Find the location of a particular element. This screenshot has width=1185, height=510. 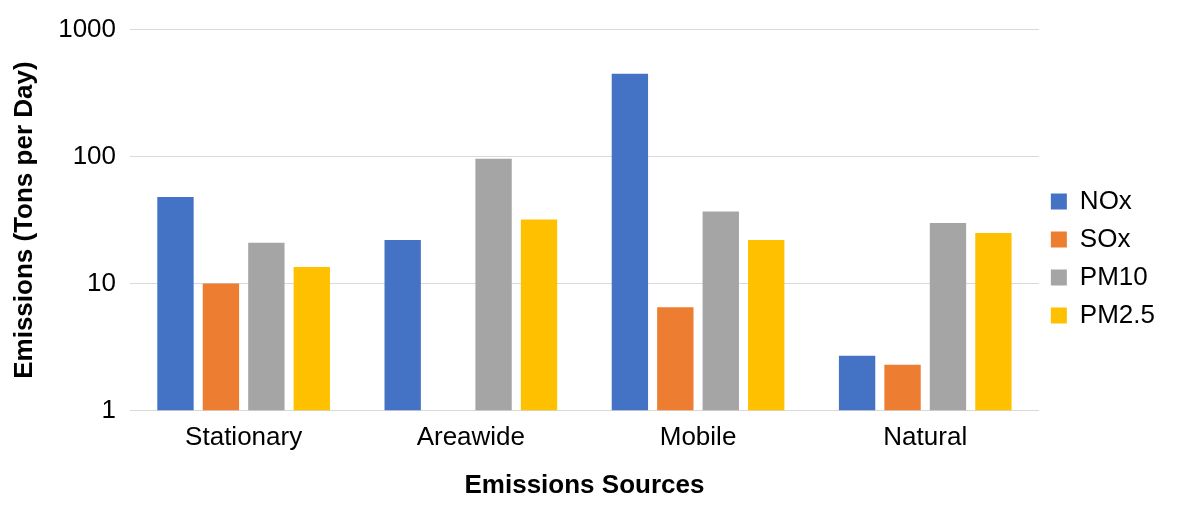

x-tick-label: Areawide is located at coordinates (471, 436).